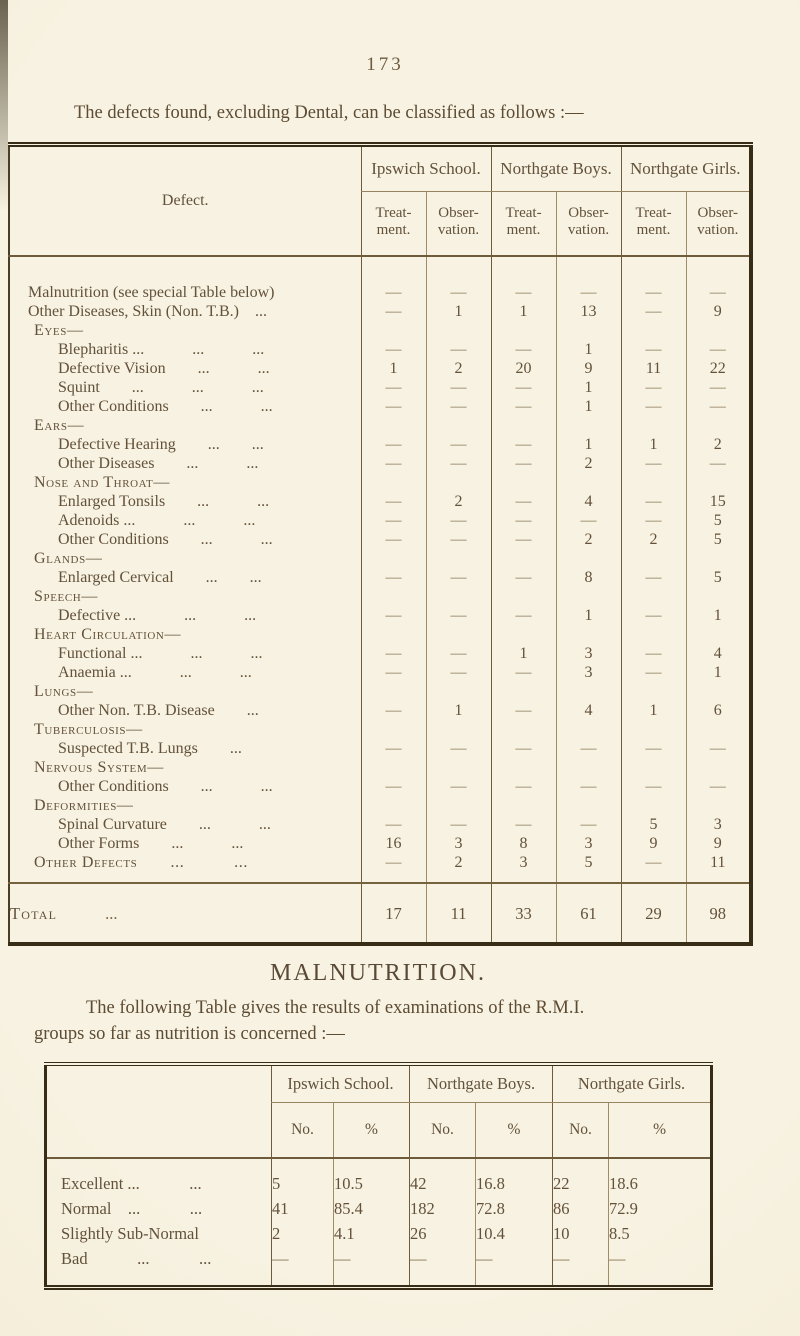 Image resolution: width=800 pixels, height=1336 pixels. I want to click on defect-label: Ears—, so click(59, 425).